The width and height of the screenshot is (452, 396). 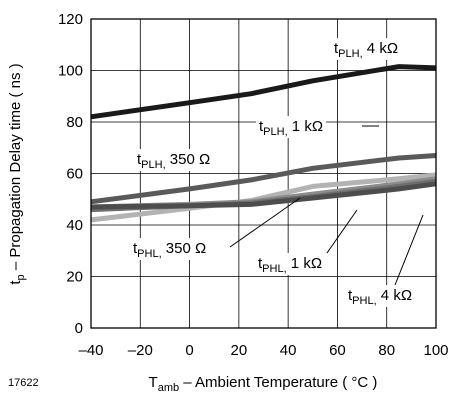 I want to click on y-tick-label: 80, so click(x=74, y=122).